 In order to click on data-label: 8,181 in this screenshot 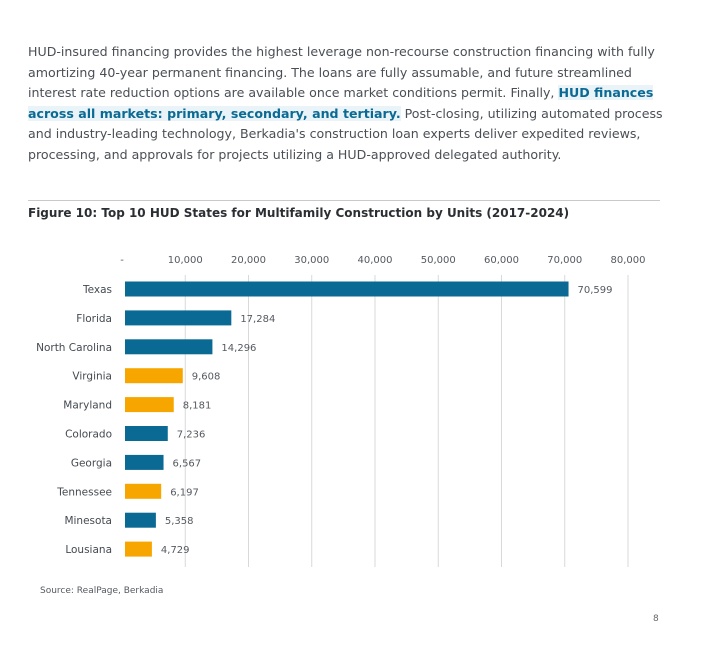, I will do `click(197, 406)`.